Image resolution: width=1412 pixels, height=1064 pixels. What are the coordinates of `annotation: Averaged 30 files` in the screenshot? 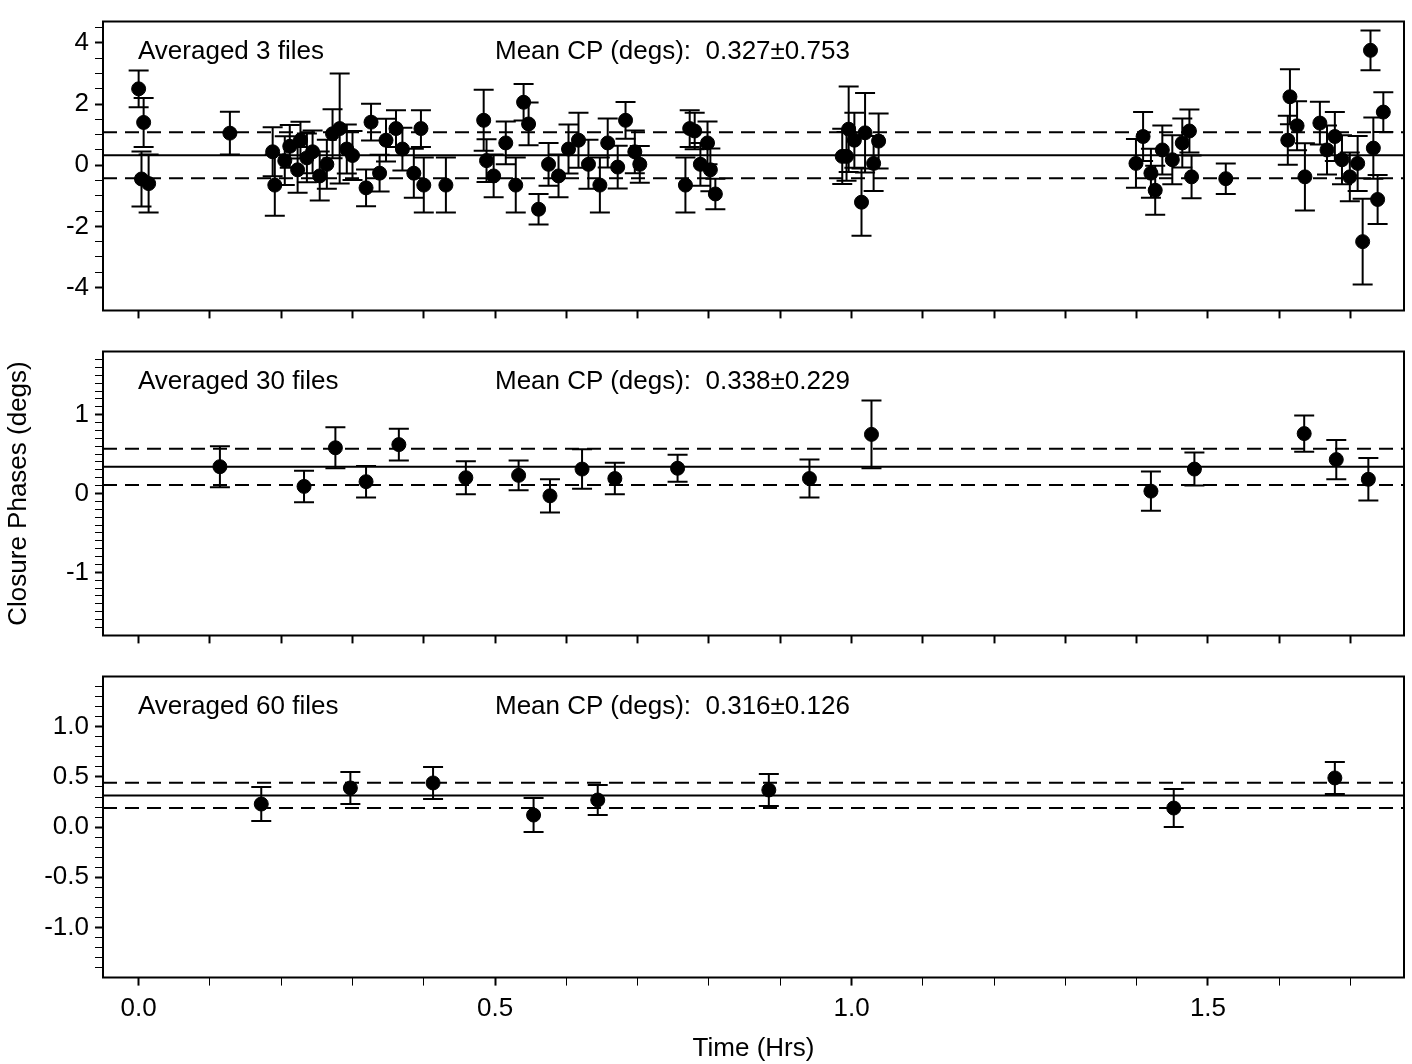 It's located at (238, 379).